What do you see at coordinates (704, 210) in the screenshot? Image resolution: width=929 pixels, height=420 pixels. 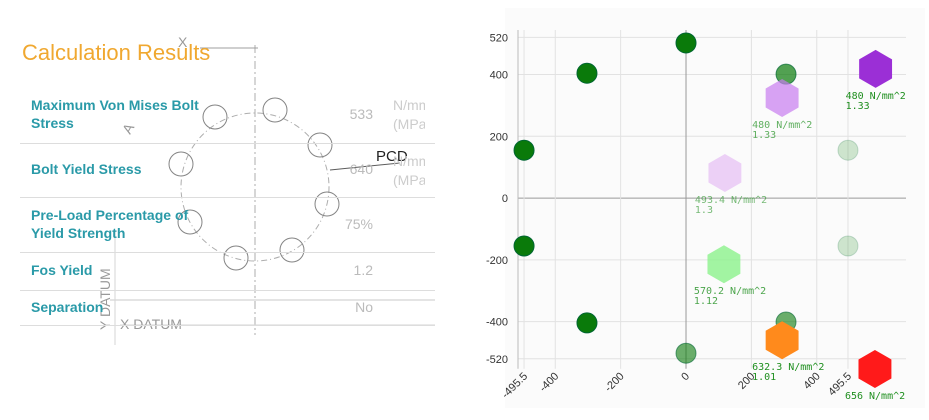 I see `hex-sublabel: 1.3` at bounding box center [704, 210].